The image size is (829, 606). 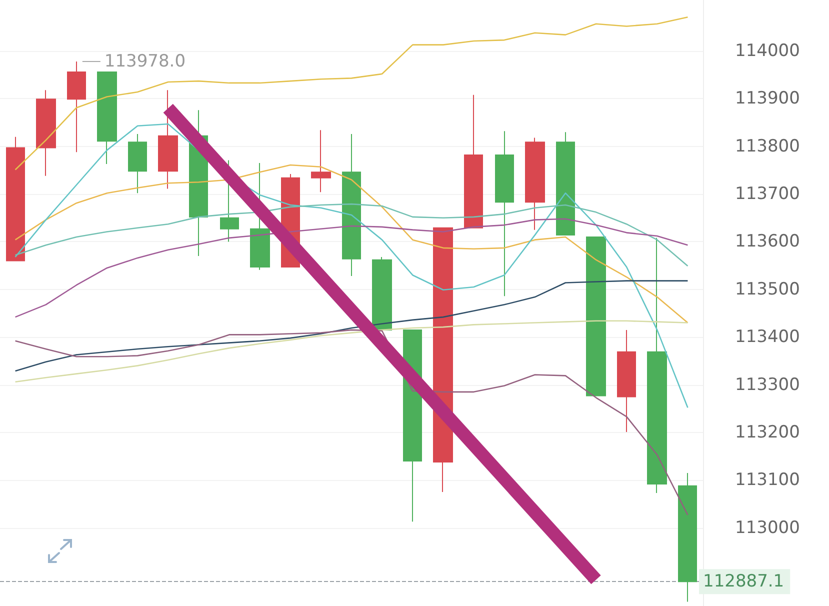 I want to click on y-tick-label: 113000, so click(x=767, y=528).